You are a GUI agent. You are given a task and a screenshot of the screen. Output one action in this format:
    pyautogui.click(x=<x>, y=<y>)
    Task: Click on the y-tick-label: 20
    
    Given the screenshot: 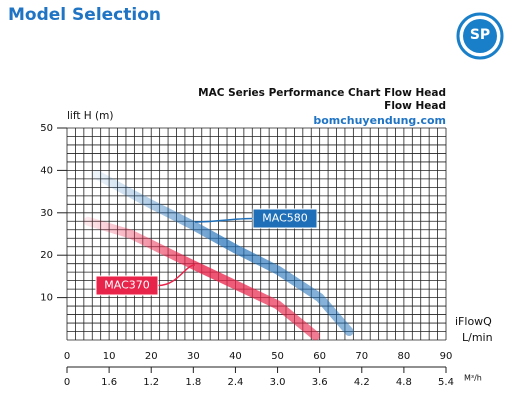 What is the action you would take?
    pyautogui.click(x=46, y=255)
    